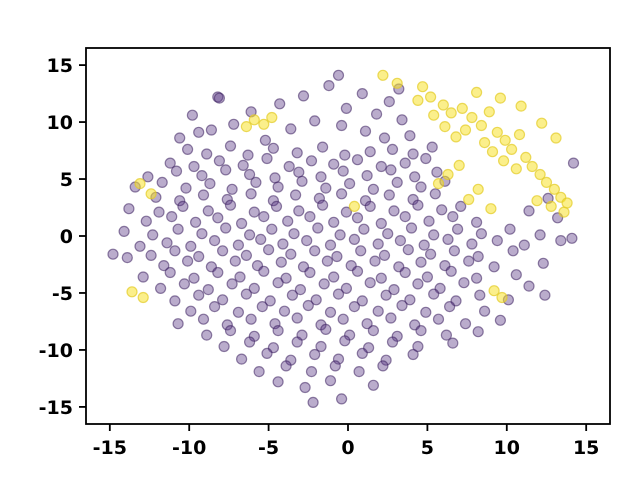  What do you see at coordinates (60, 66) in the screenshot?
I see `y-tick-label: 15` at bounding box center [60, 66].